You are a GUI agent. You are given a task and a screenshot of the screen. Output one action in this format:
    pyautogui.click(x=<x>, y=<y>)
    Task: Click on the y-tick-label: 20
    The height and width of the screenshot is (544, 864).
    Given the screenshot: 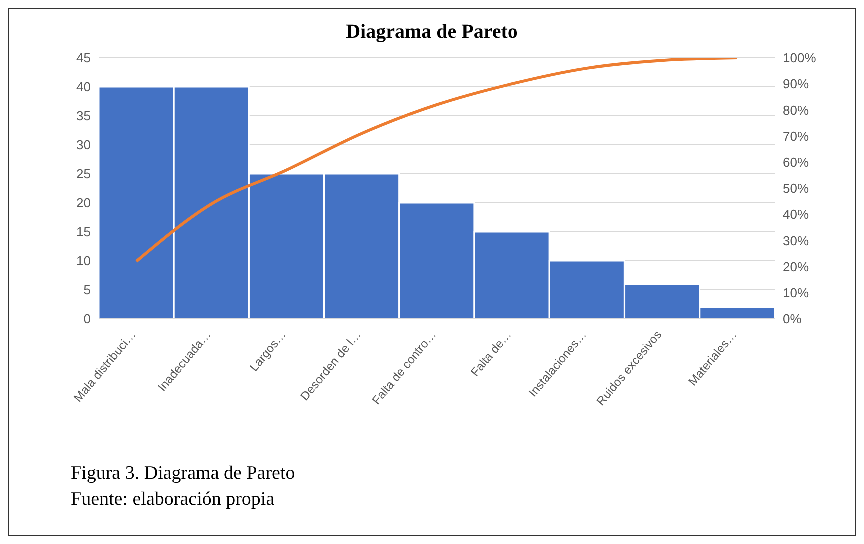 What is the action you would take?
    pyautogui.click(x=83, y=203)
    